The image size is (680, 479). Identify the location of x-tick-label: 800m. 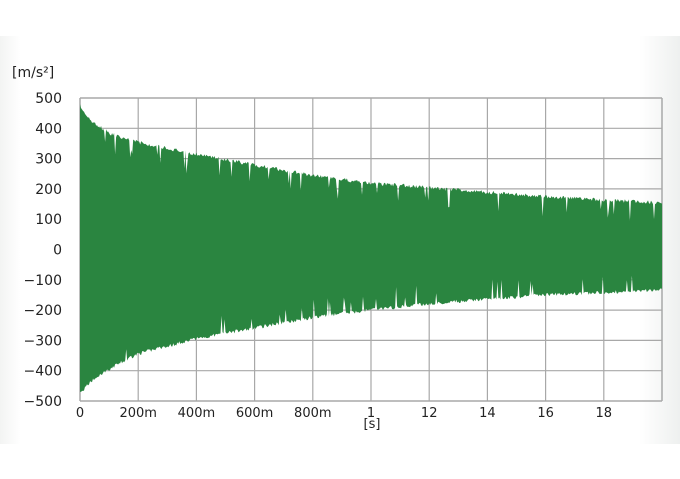
(312, 413).